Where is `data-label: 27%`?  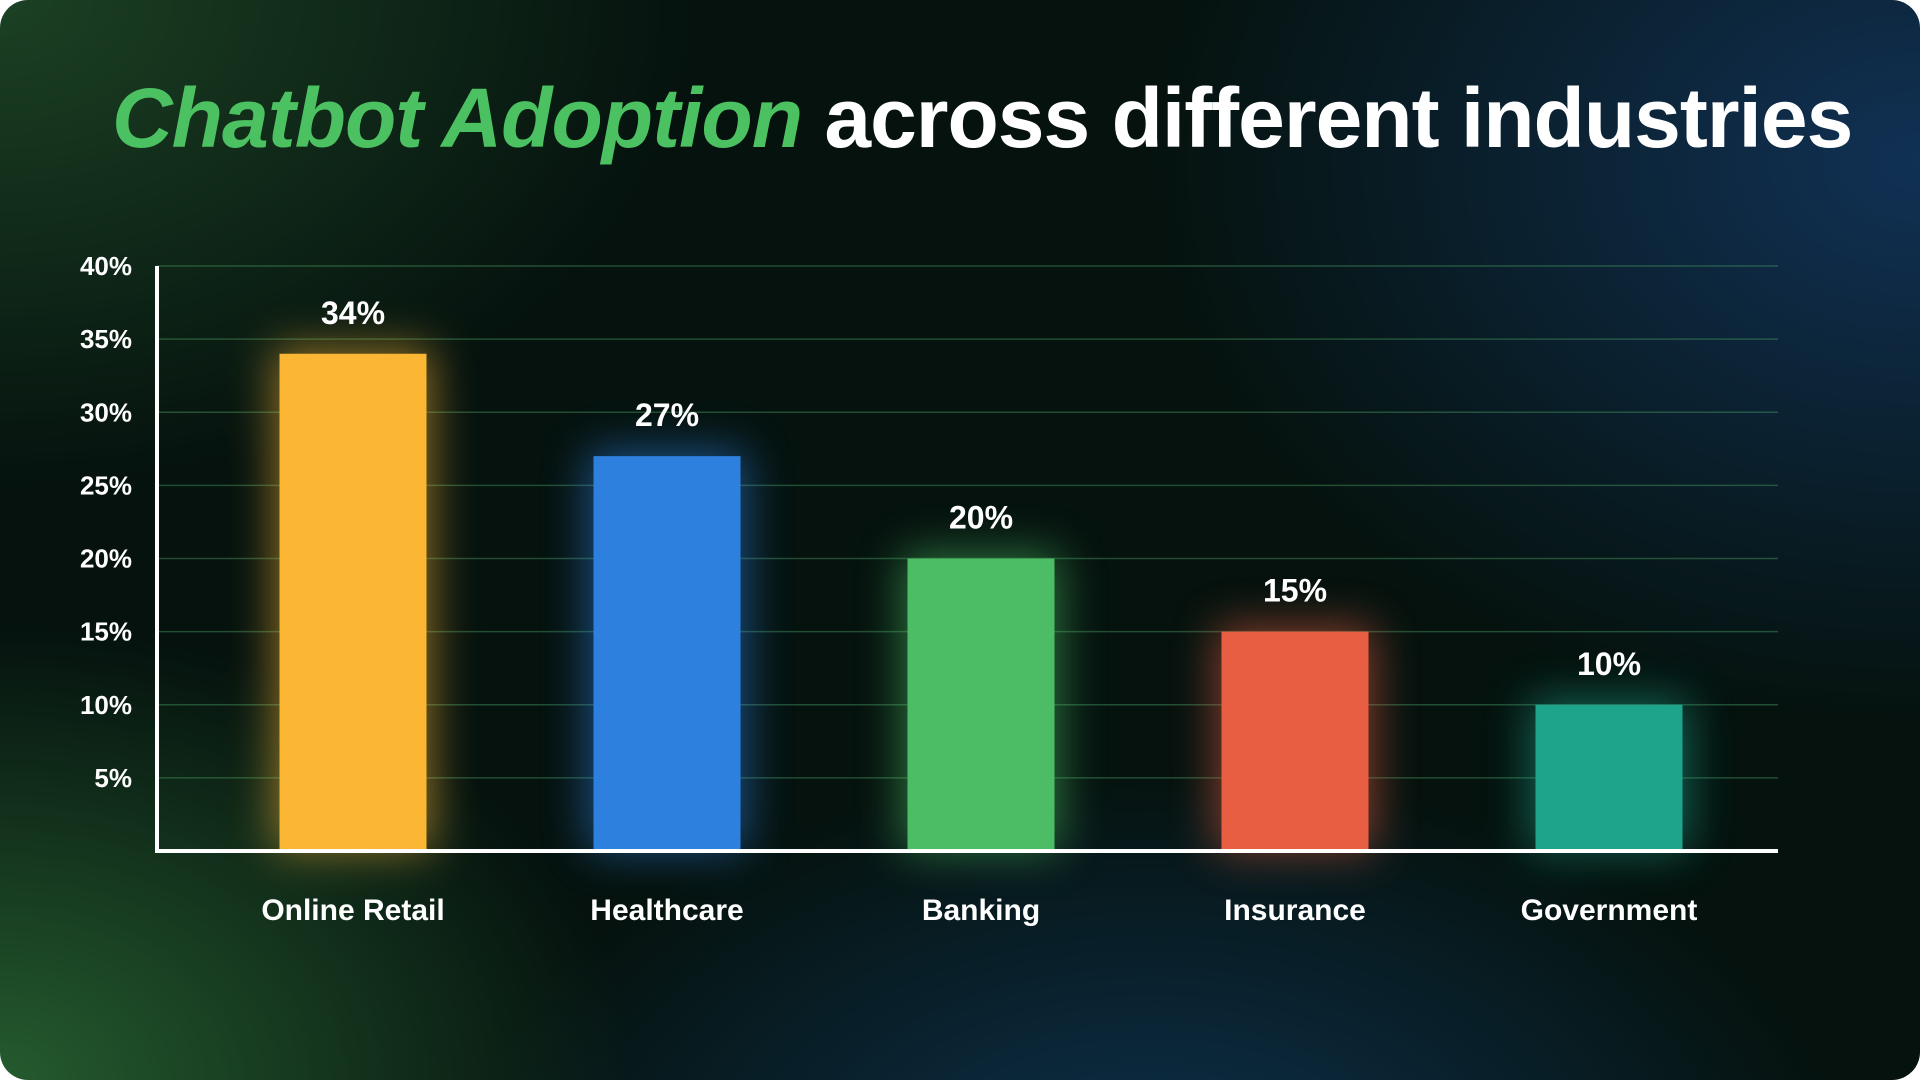 data-label: 27% is located at coordinates (667, 415).